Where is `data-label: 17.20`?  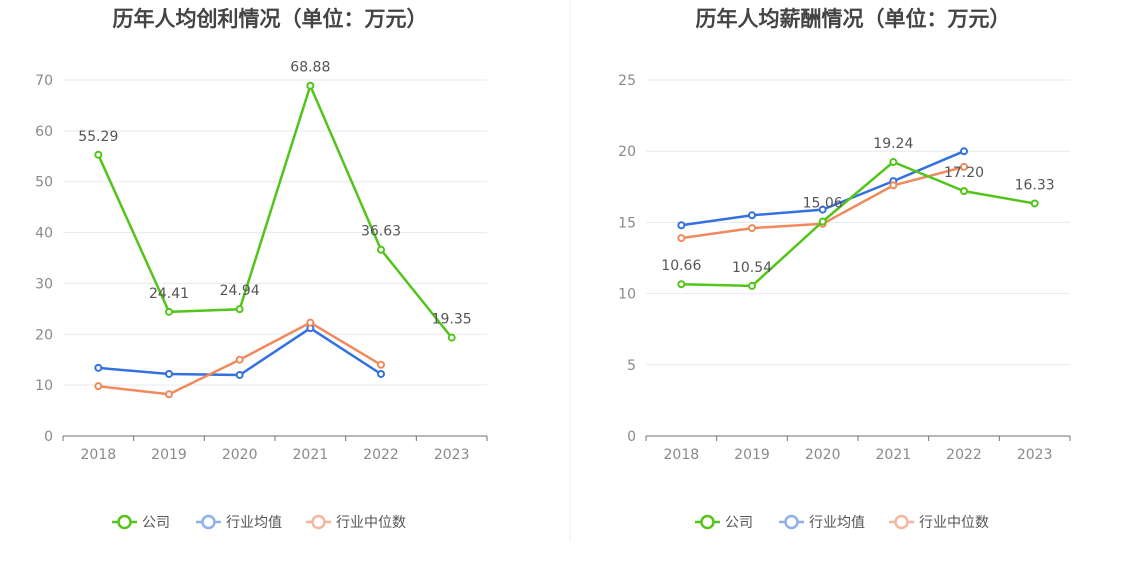
data-label: 17.20 is located at coordinates (964, 173).